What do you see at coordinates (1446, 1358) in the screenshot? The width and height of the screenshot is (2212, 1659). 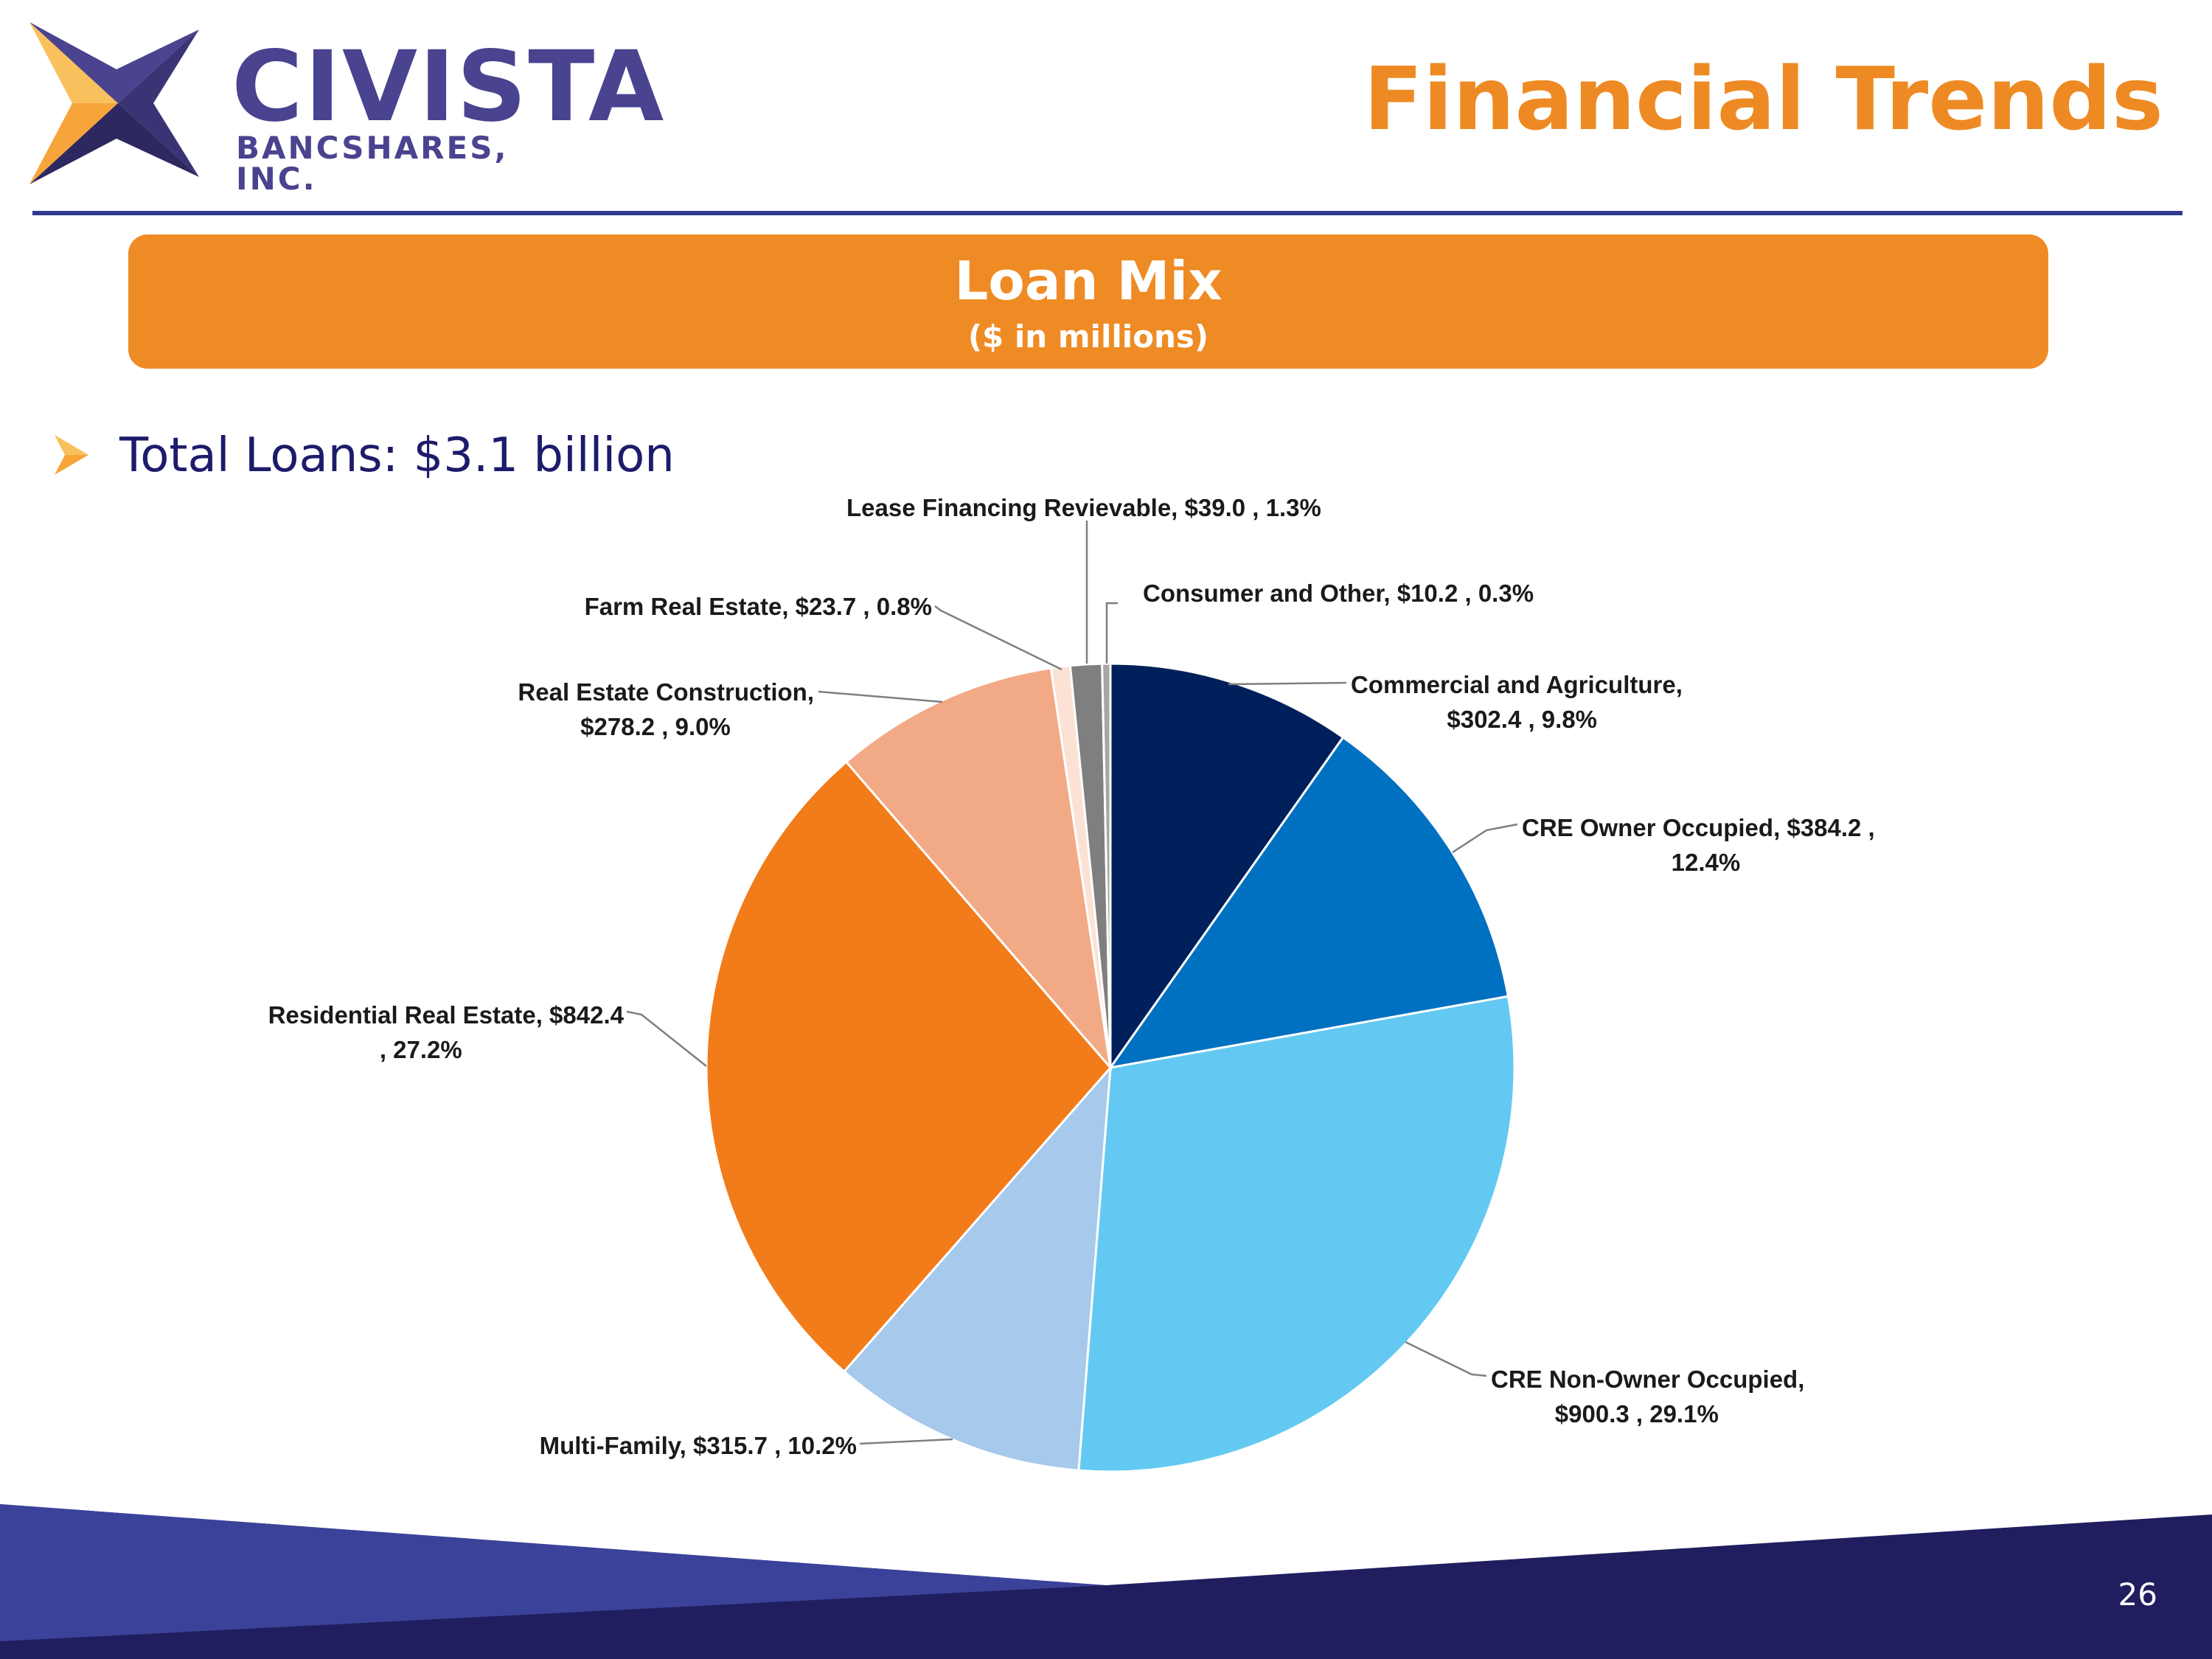 I see `leader-line-cre-non-owner-occupied` at bounding box center [1446, 1358].